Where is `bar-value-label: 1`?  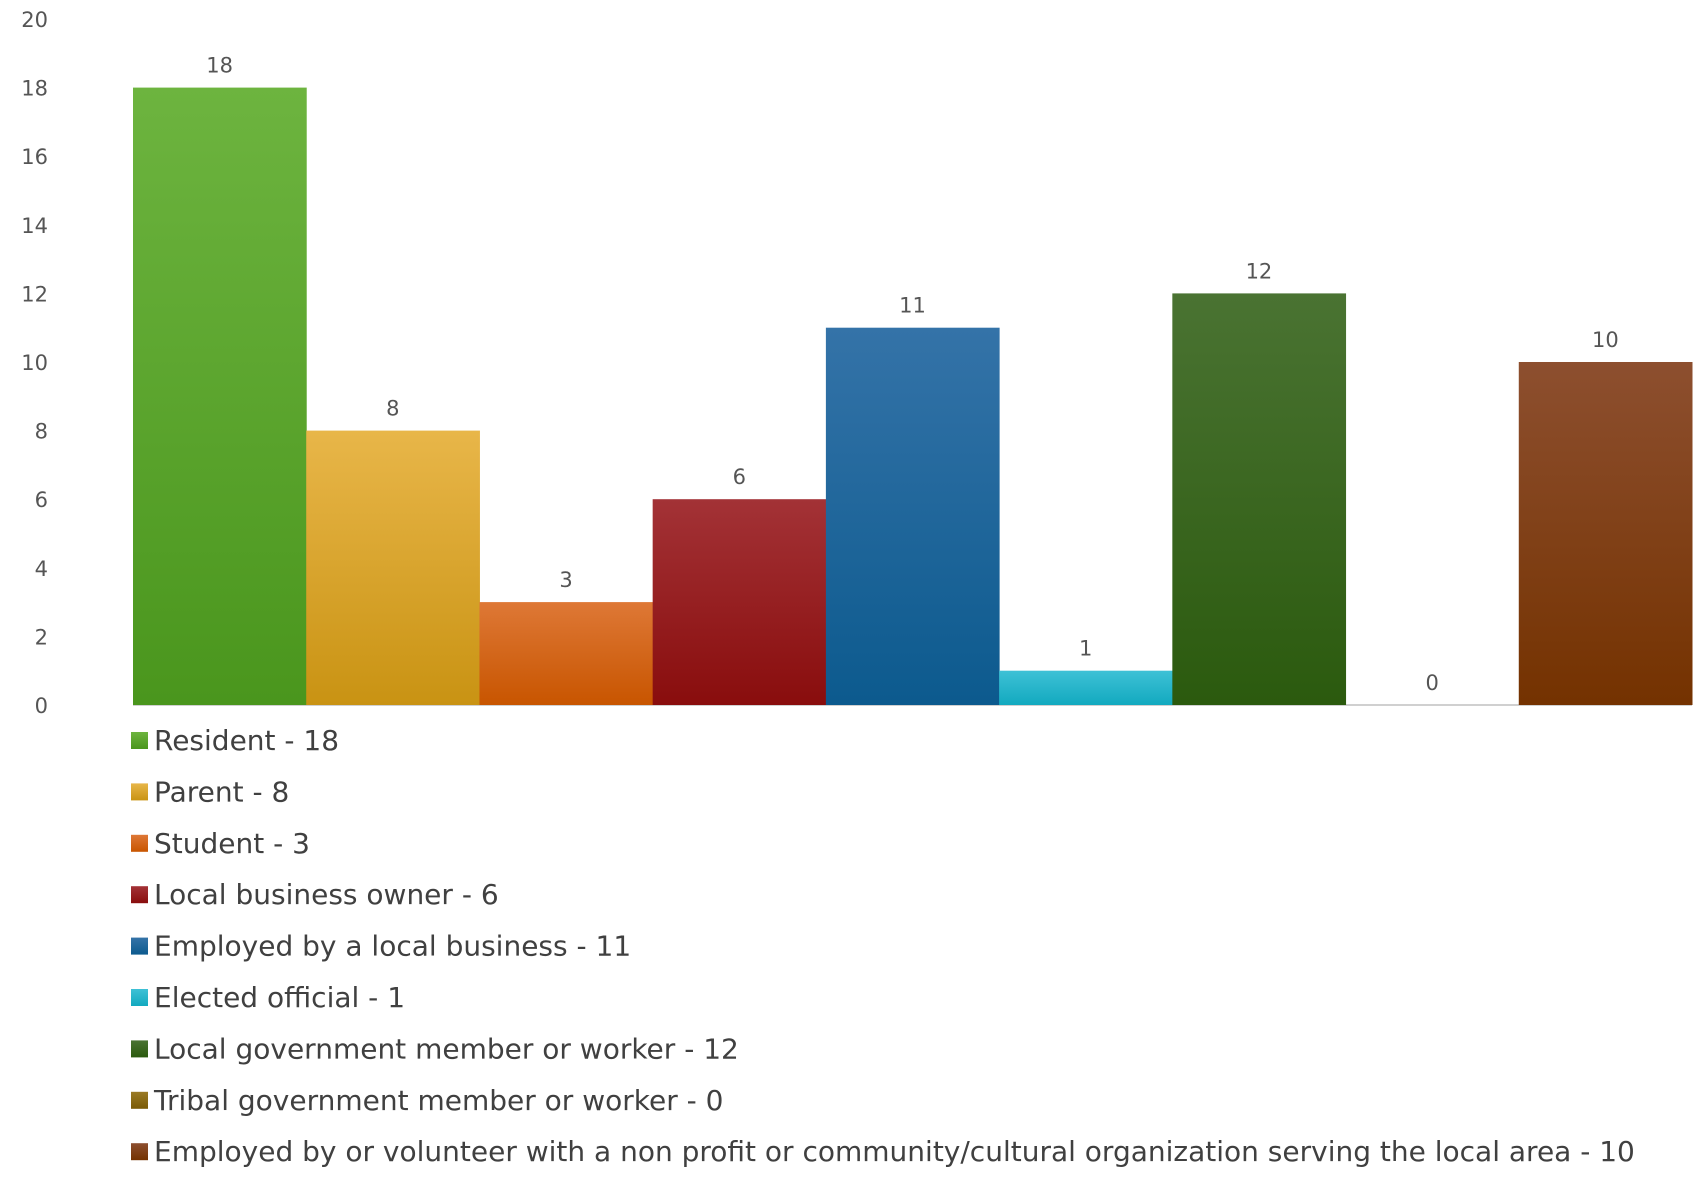 bar-value-label: 1 is located at coordinates (1085, 649).